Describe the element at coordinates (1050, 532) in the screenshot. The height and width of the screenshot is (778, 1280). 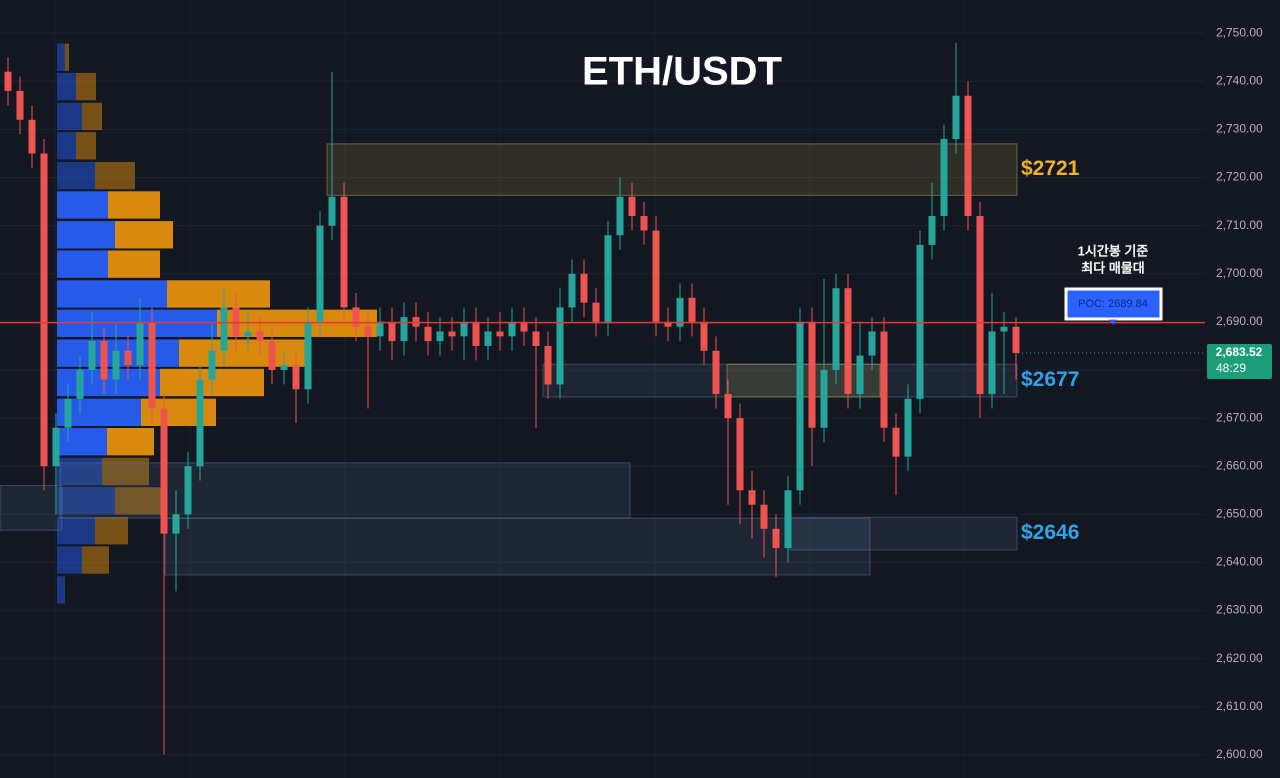
I see `zone-label: $2646` at that location.